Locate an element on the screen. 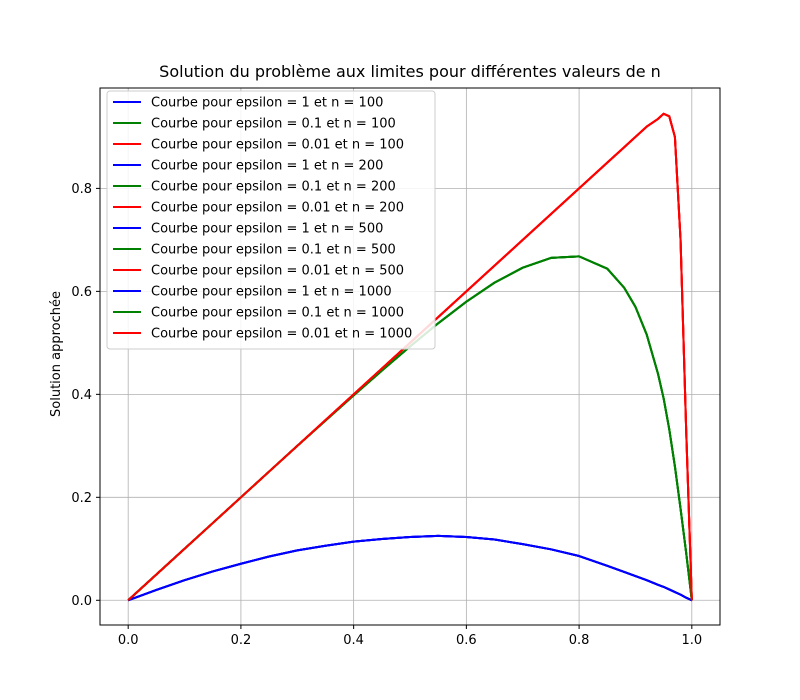  y-tick-label-1: 0.2 is located at coordinates (81, 498).